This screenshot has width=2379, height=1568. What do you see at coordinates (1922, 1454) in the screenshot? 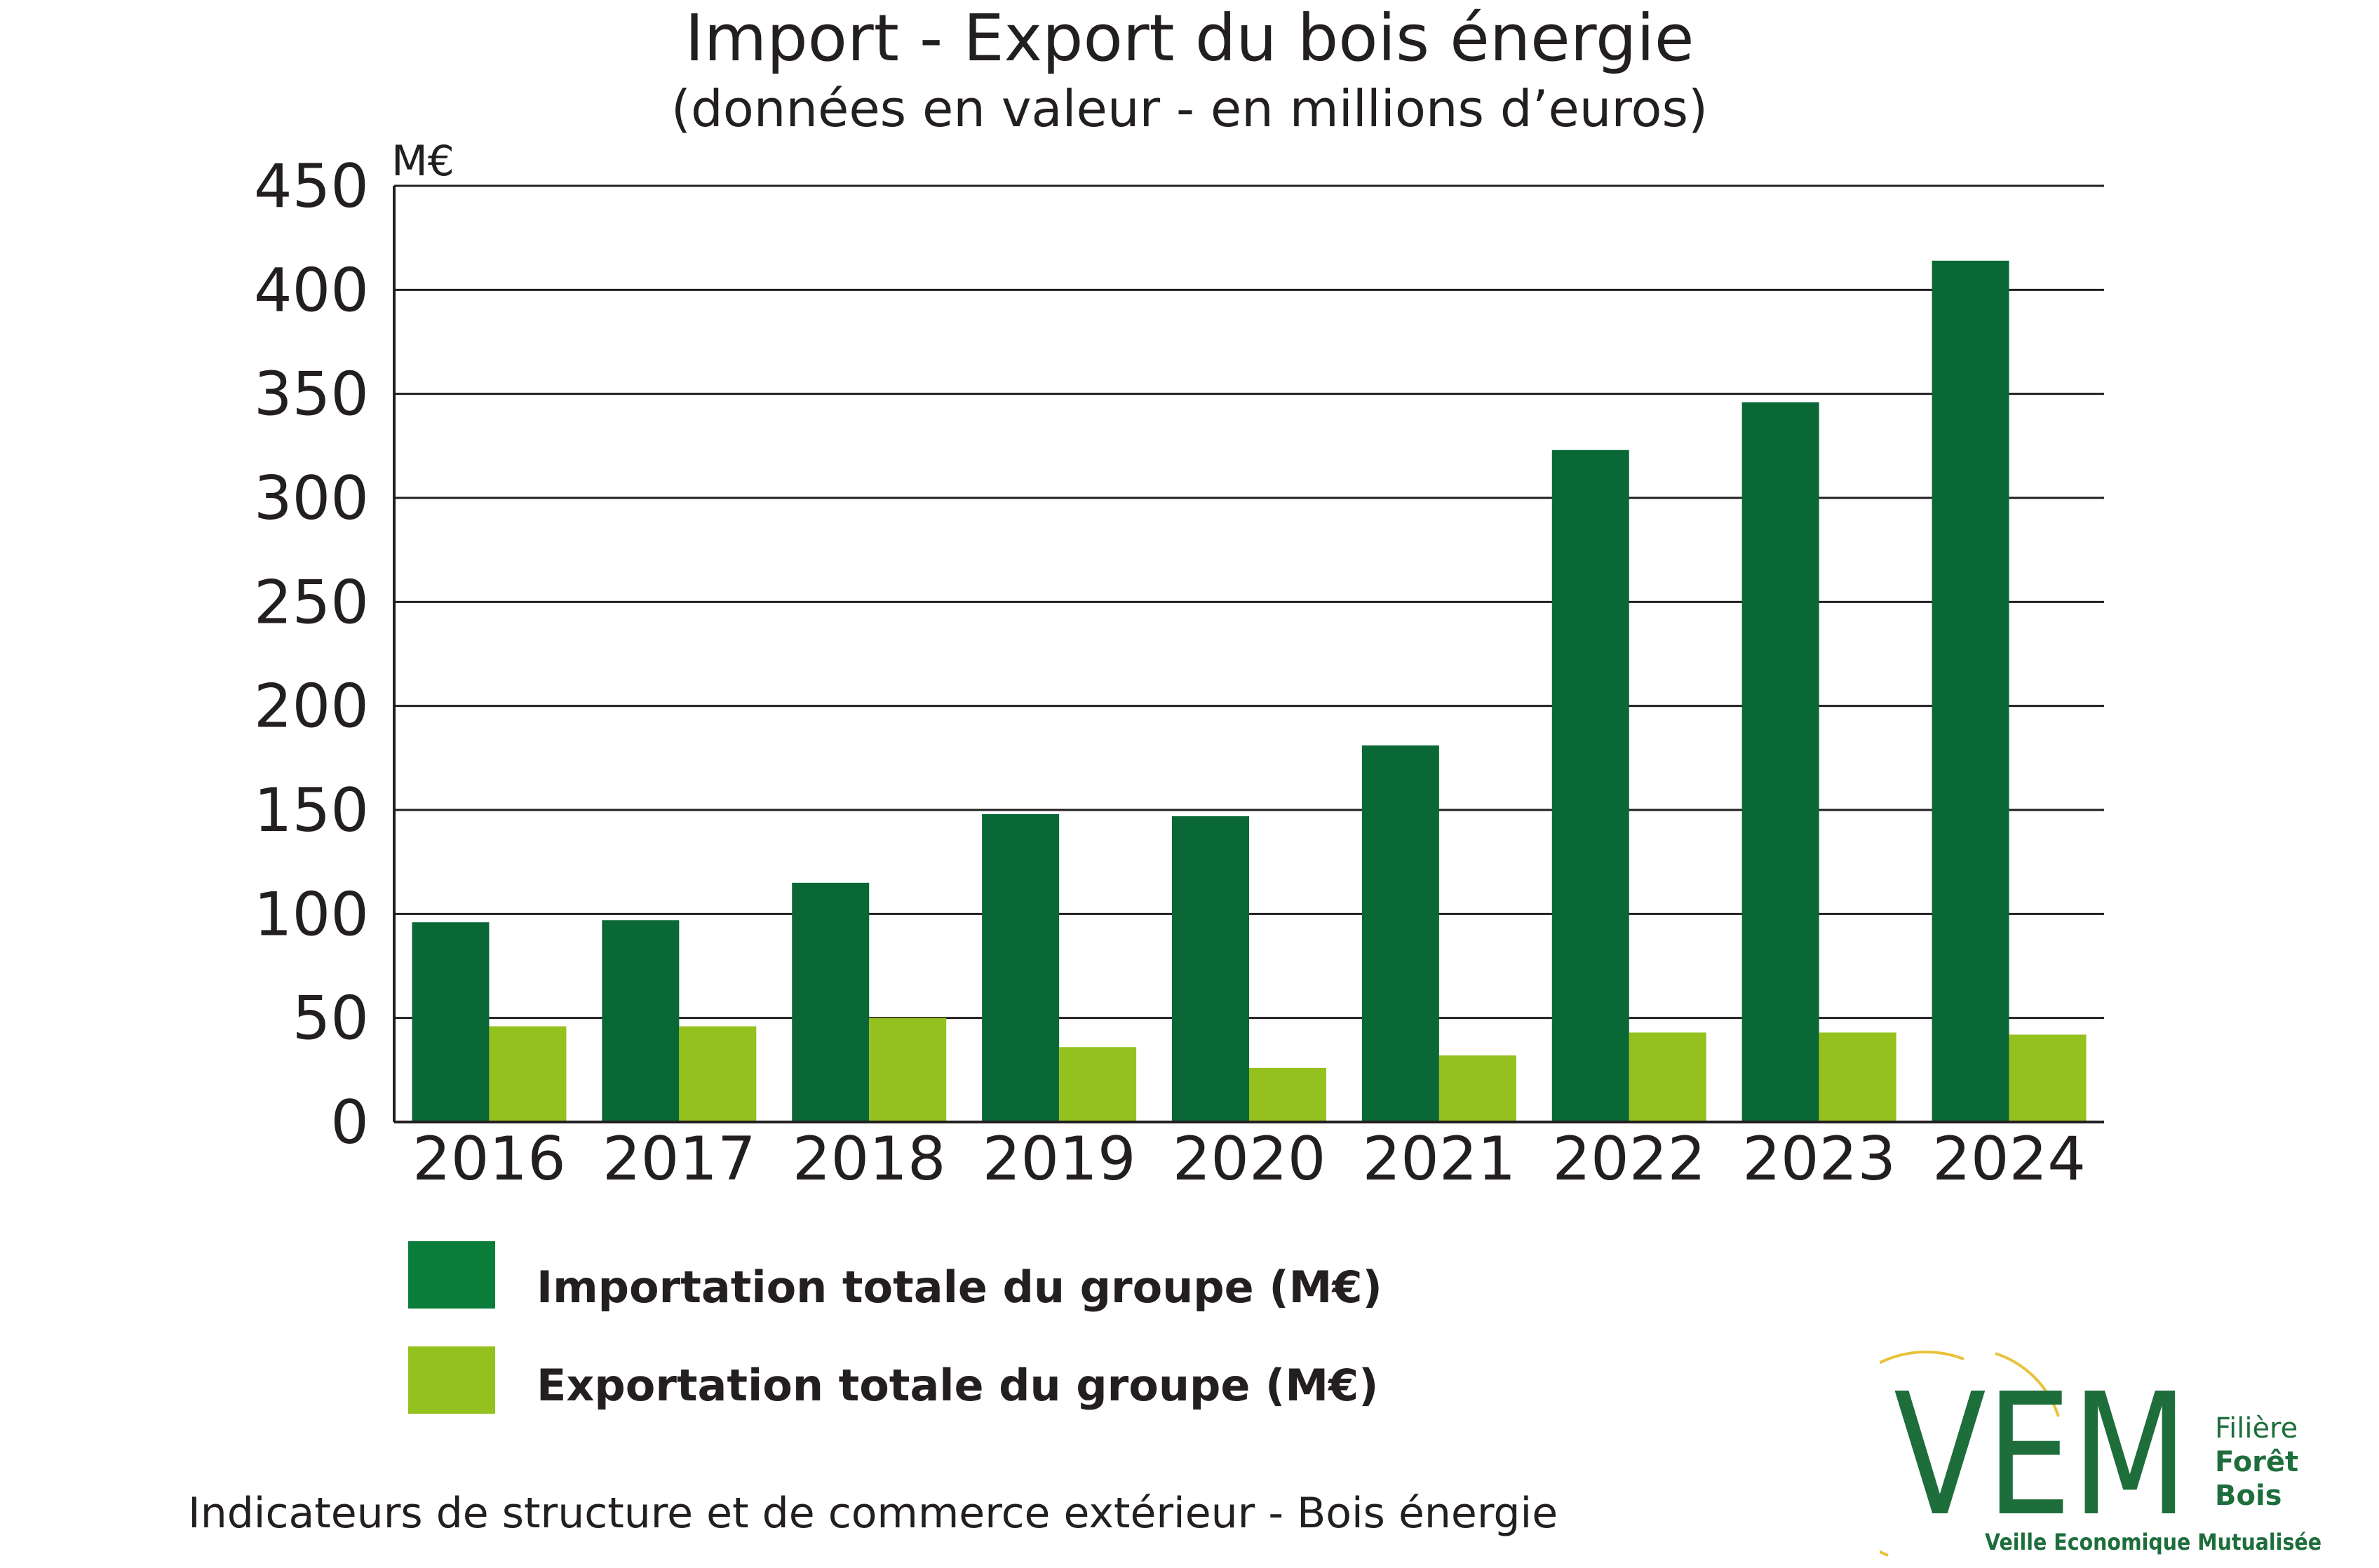
I see `logo-arc` at bounding box center [1922, 1454].